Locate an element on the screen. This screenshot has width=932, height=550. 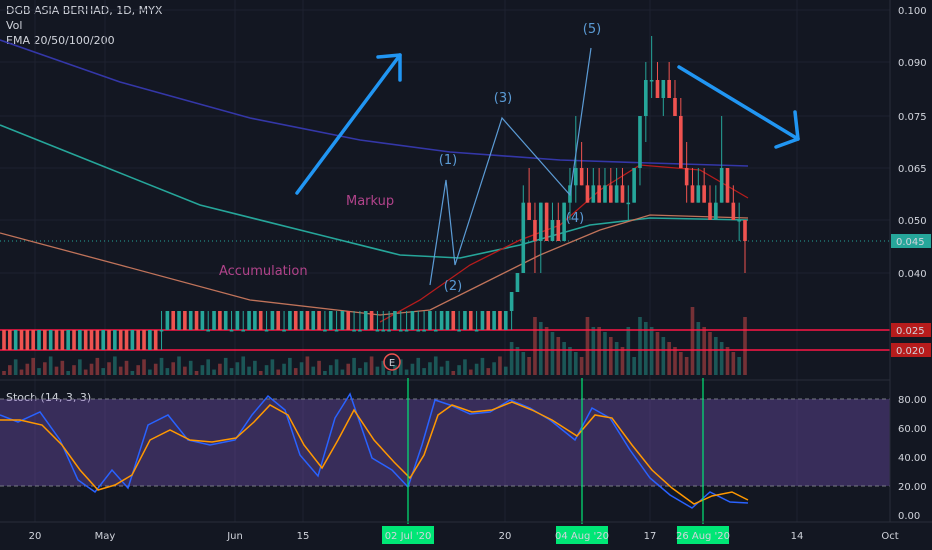
time-axis-tick: Oct is located at coordinates (889, 536).